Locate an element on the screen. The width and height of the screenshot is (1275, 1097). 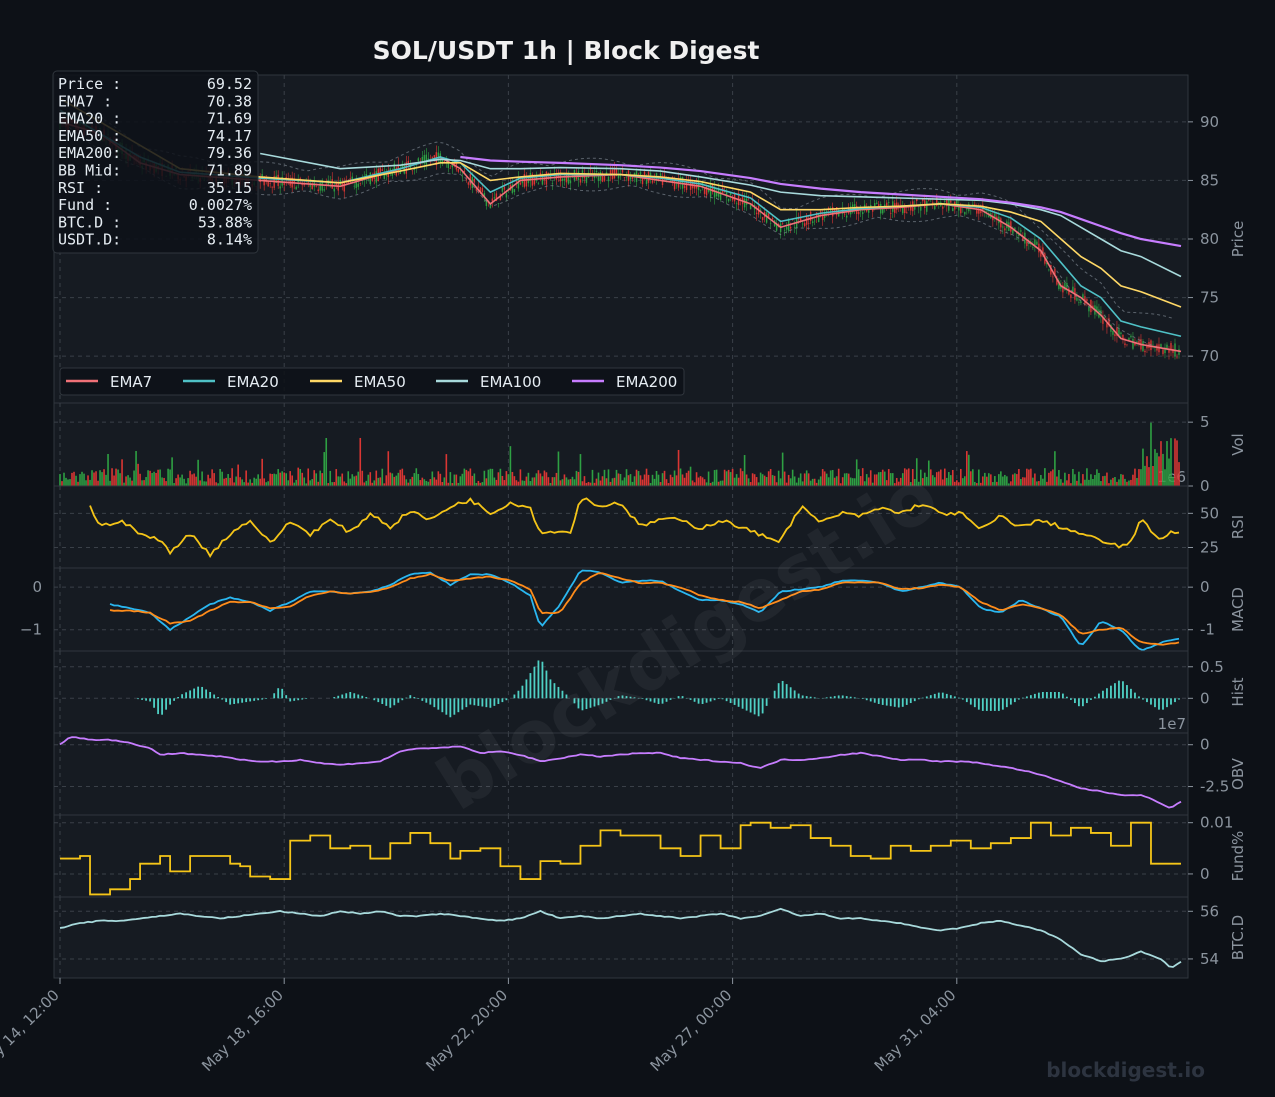
legend-label-2: EMA50 is located at coordinates (380, 382).